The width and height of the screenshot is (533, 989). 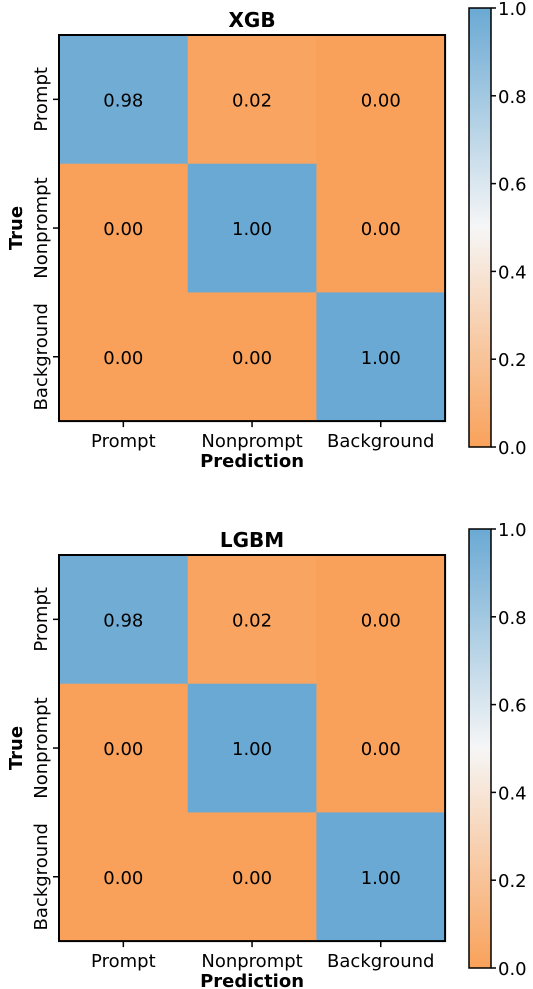 I want to click on chart-title: XGB, so click(x=252, y=20).